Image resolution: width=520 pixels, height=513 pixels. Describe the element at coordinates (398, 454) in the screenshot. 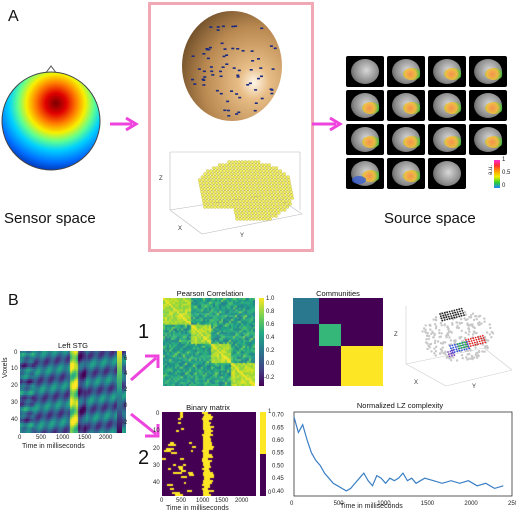

I see `lz-series-line` at that location.